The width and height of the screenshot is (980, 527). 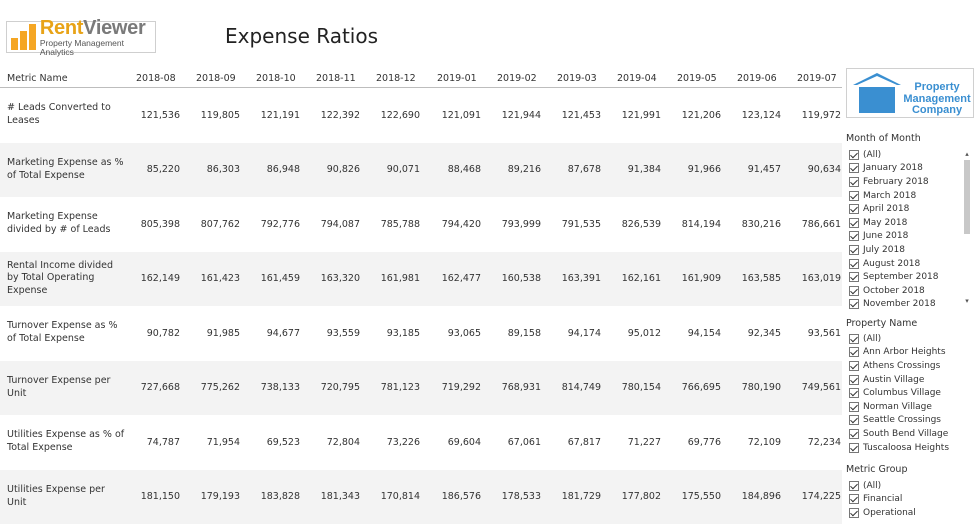 I want to click on filter-option: September 2018, so click(x=894, y=277).